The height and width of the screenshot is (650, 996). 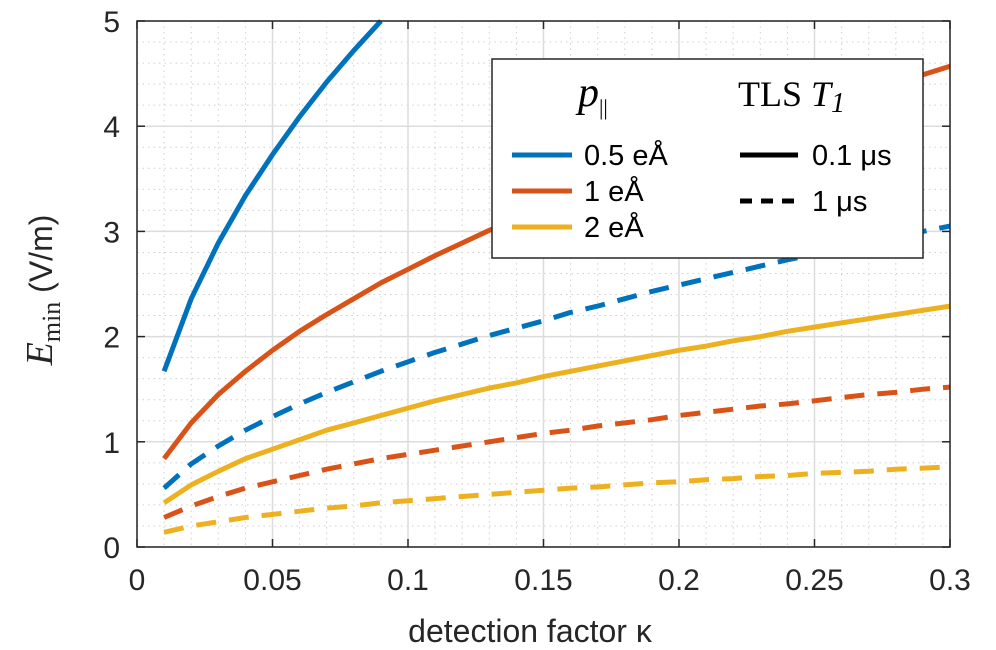 What do you see at coordinates (111, 22) in the screenshot?
I see `y-tick-label: 5` at bounding box center [111, 22].